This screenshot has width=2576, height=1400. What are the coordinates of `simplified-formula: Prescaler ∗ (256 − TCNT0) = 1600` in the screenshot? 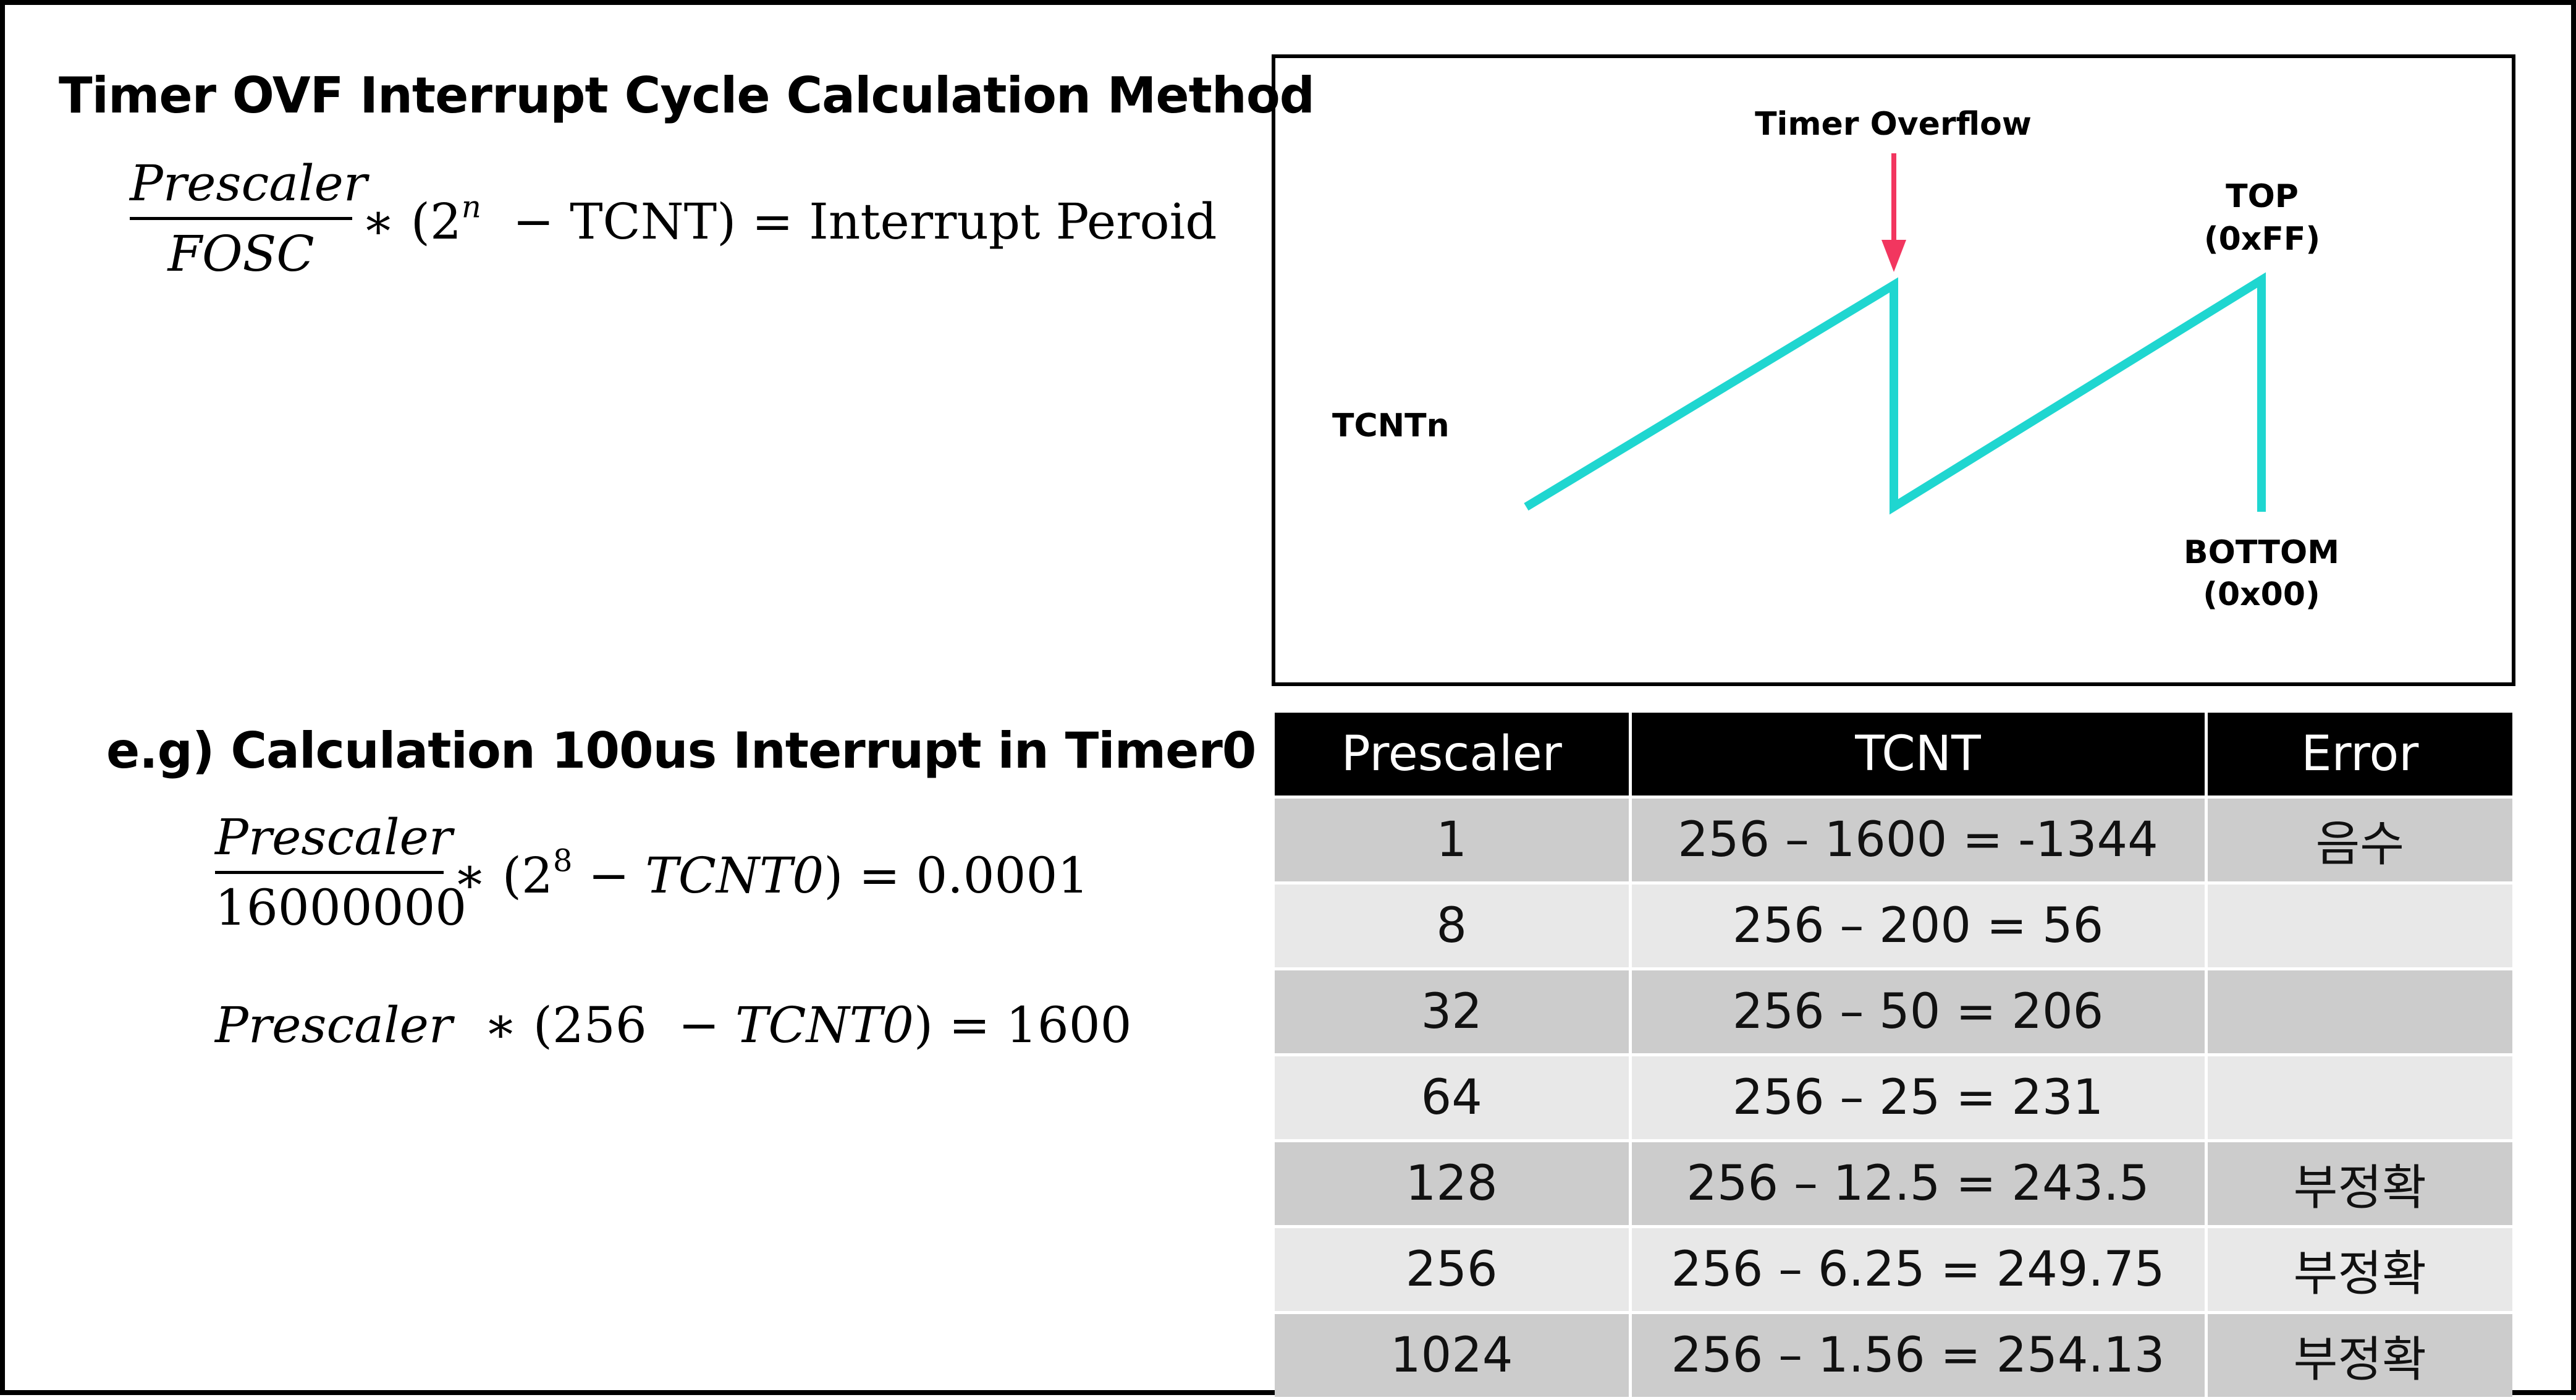 It's located at (673, 1025).